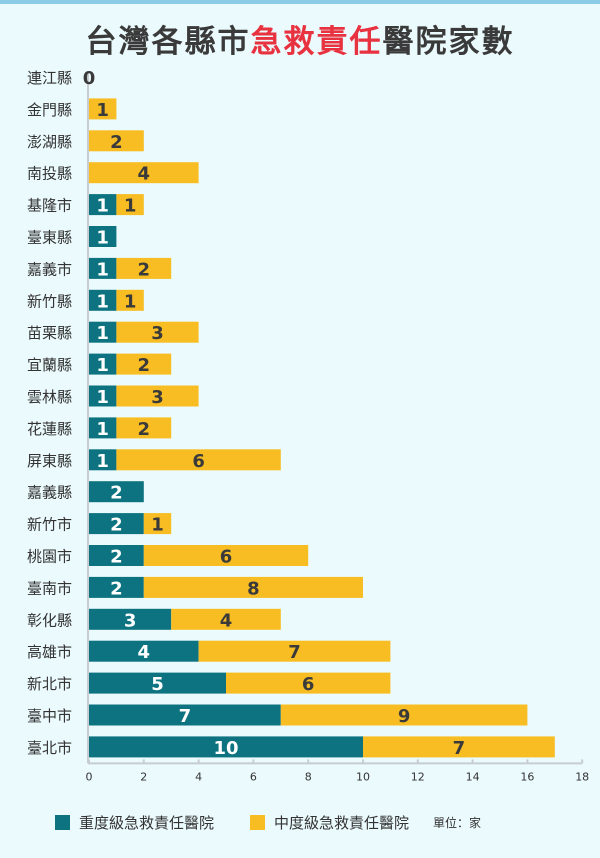  What do you see at coordinates (49, 588) in the screenshot?
I see `category-label: 臺南市` at bounding box center [49, 588].